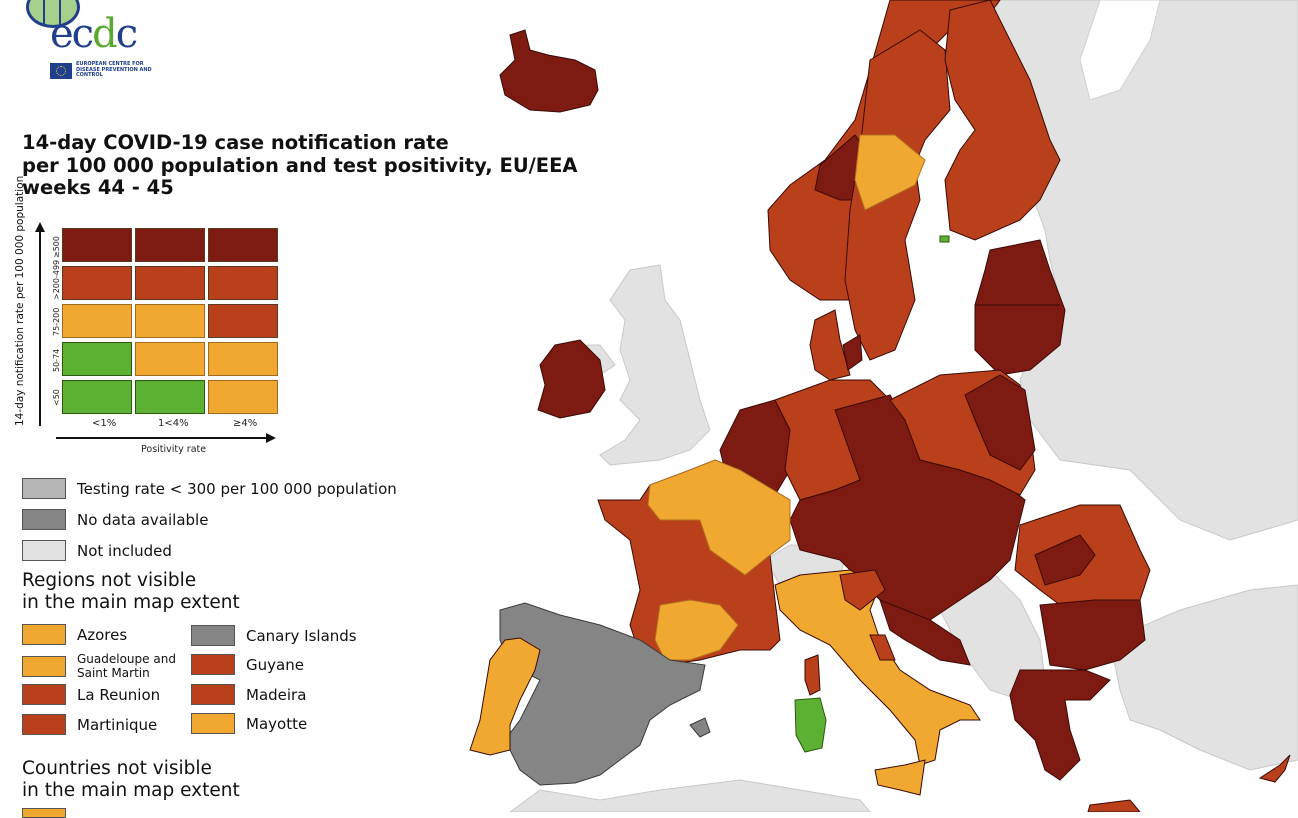  I want to click on risk-matrix, so click(171, 323).